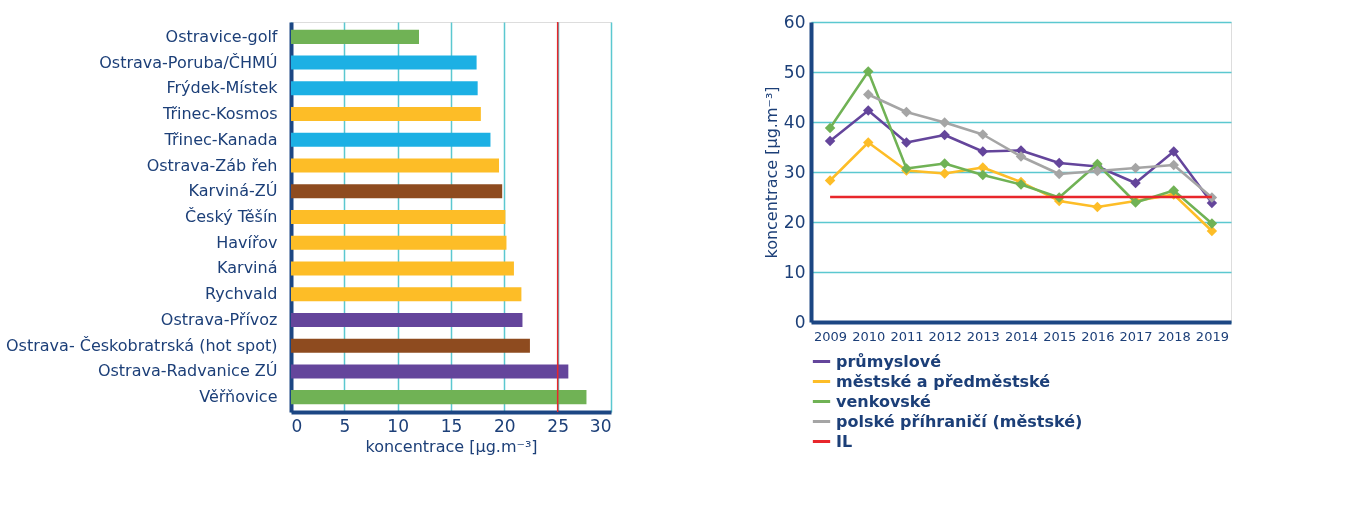 This screenshot has width=1361, height=506. I want to click on x-tick-label: 10, so click(398, 425).